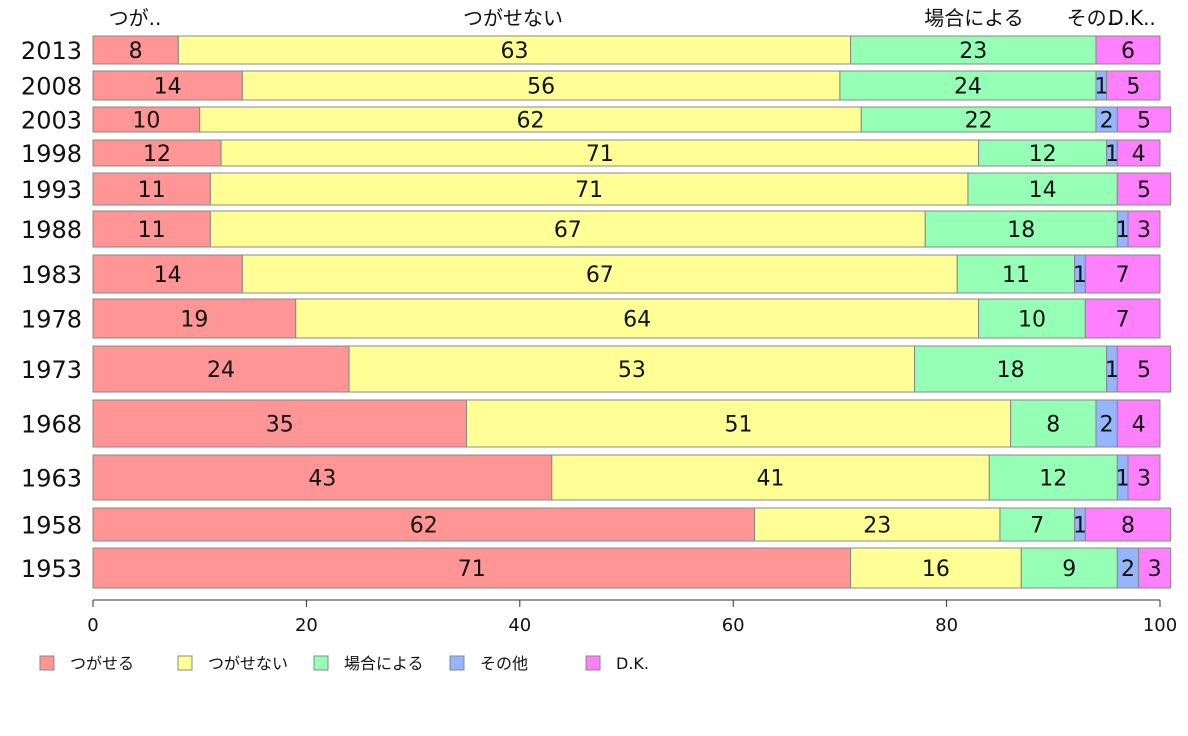 The width and height of the screenshot is (1188, 736). I want to click on legend-label: つがせる, so click(102, 663).